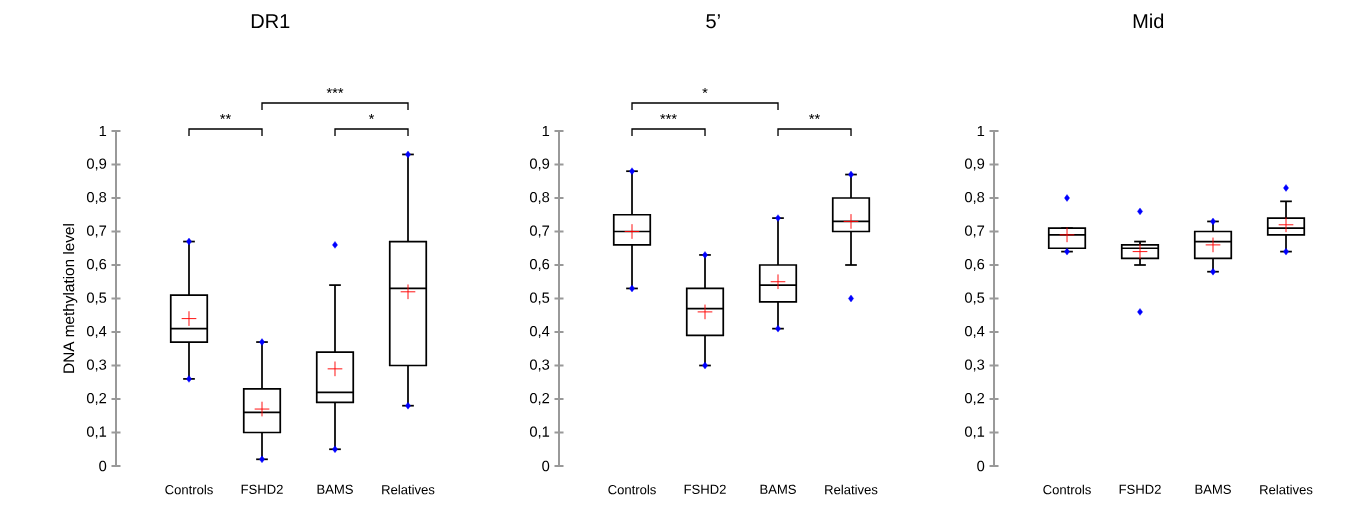 The height and width of the screenshot is (510, 1362). Describe the element at coordinates (713, 21) in the screenshot. I see `chart-title: 5’` at that location.